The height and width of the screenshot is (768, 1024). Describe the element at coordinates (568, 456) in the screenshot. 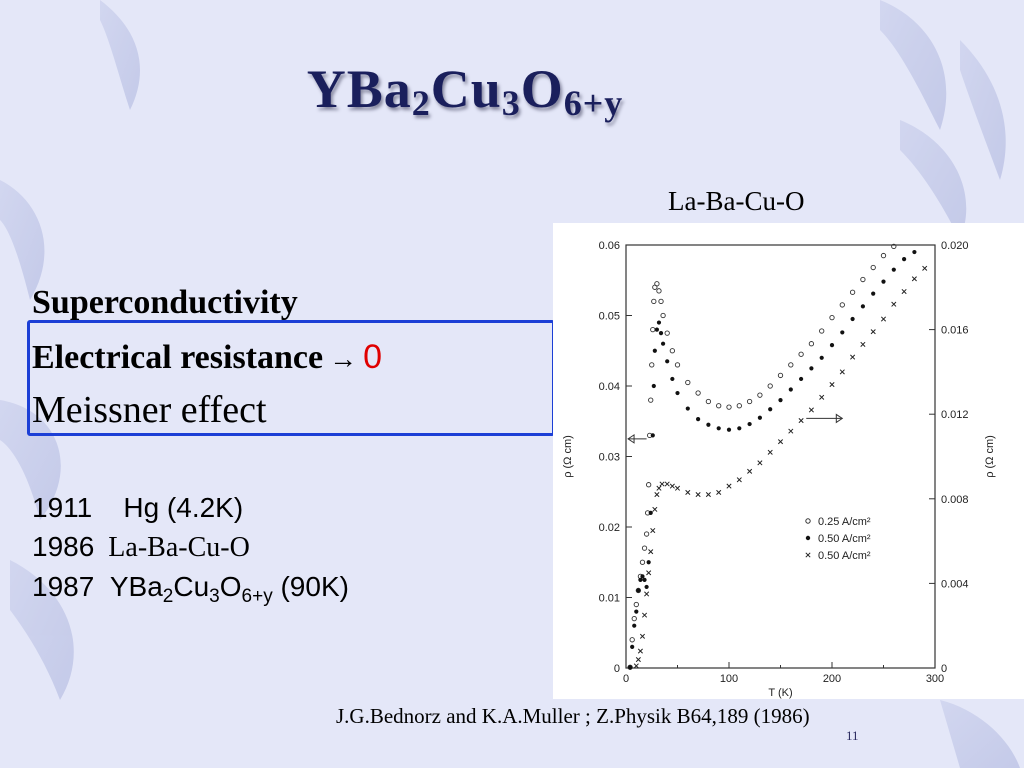

I see `y-left-axis-label: ρ (Ω cm)` at that location.